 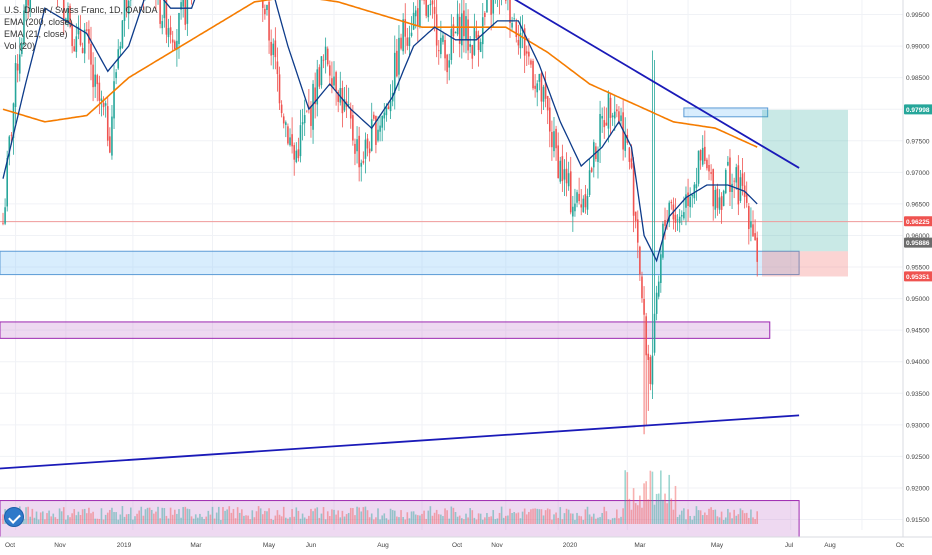 What do you see at coordinates (918, 394) in the screenshot?
I see `y-tick-label: 0.93500` at bounding box center [918, 394].